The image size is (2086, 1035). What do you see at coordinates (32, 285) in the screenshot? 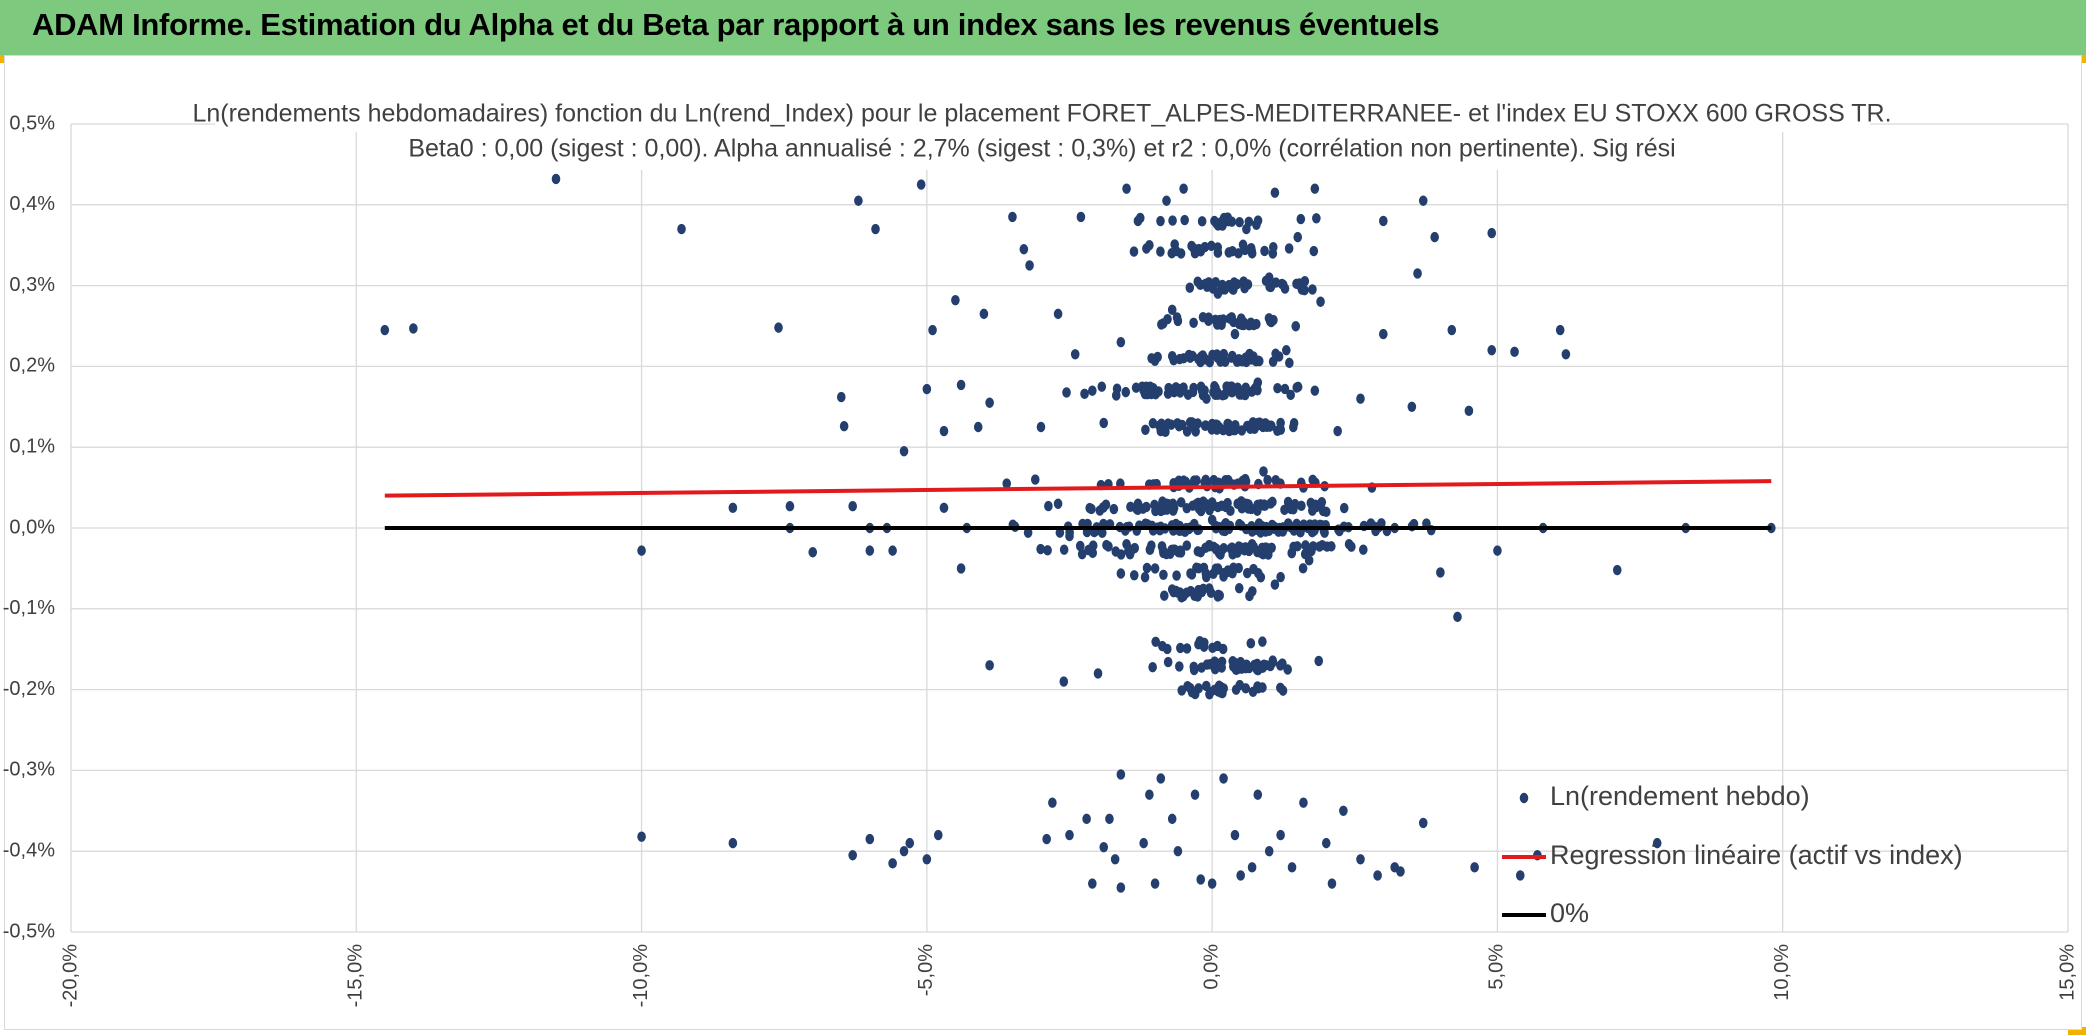
I see `y-tick-label: 0,3%` at bounding box center [32, 285].